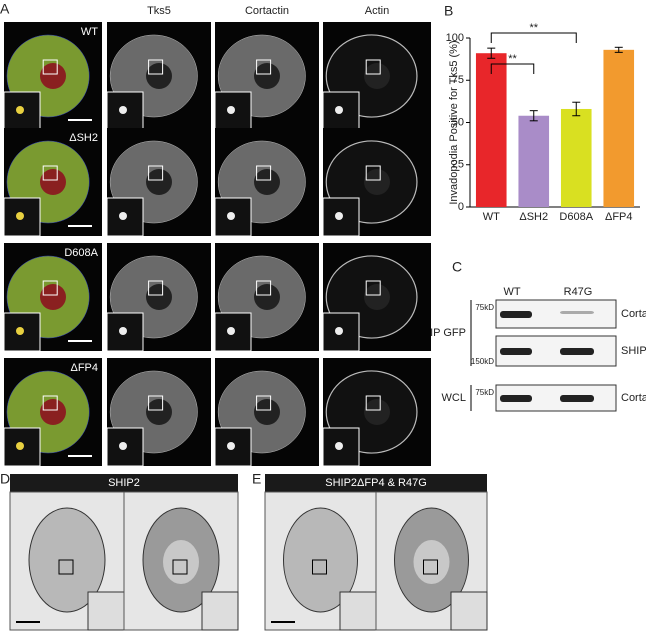 The image size is (646, 632). I want to click on panel-label: B, so click(448, 11).